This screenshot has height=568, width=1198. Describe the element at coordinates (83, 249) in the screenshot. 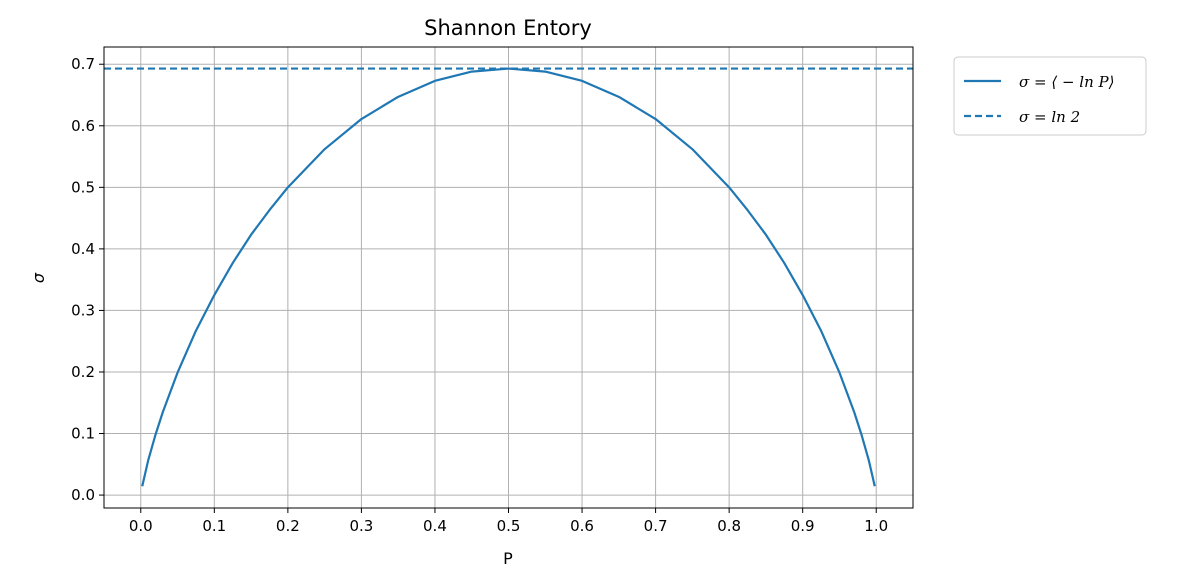

I see `y-tick-label: 0.4` at that location.